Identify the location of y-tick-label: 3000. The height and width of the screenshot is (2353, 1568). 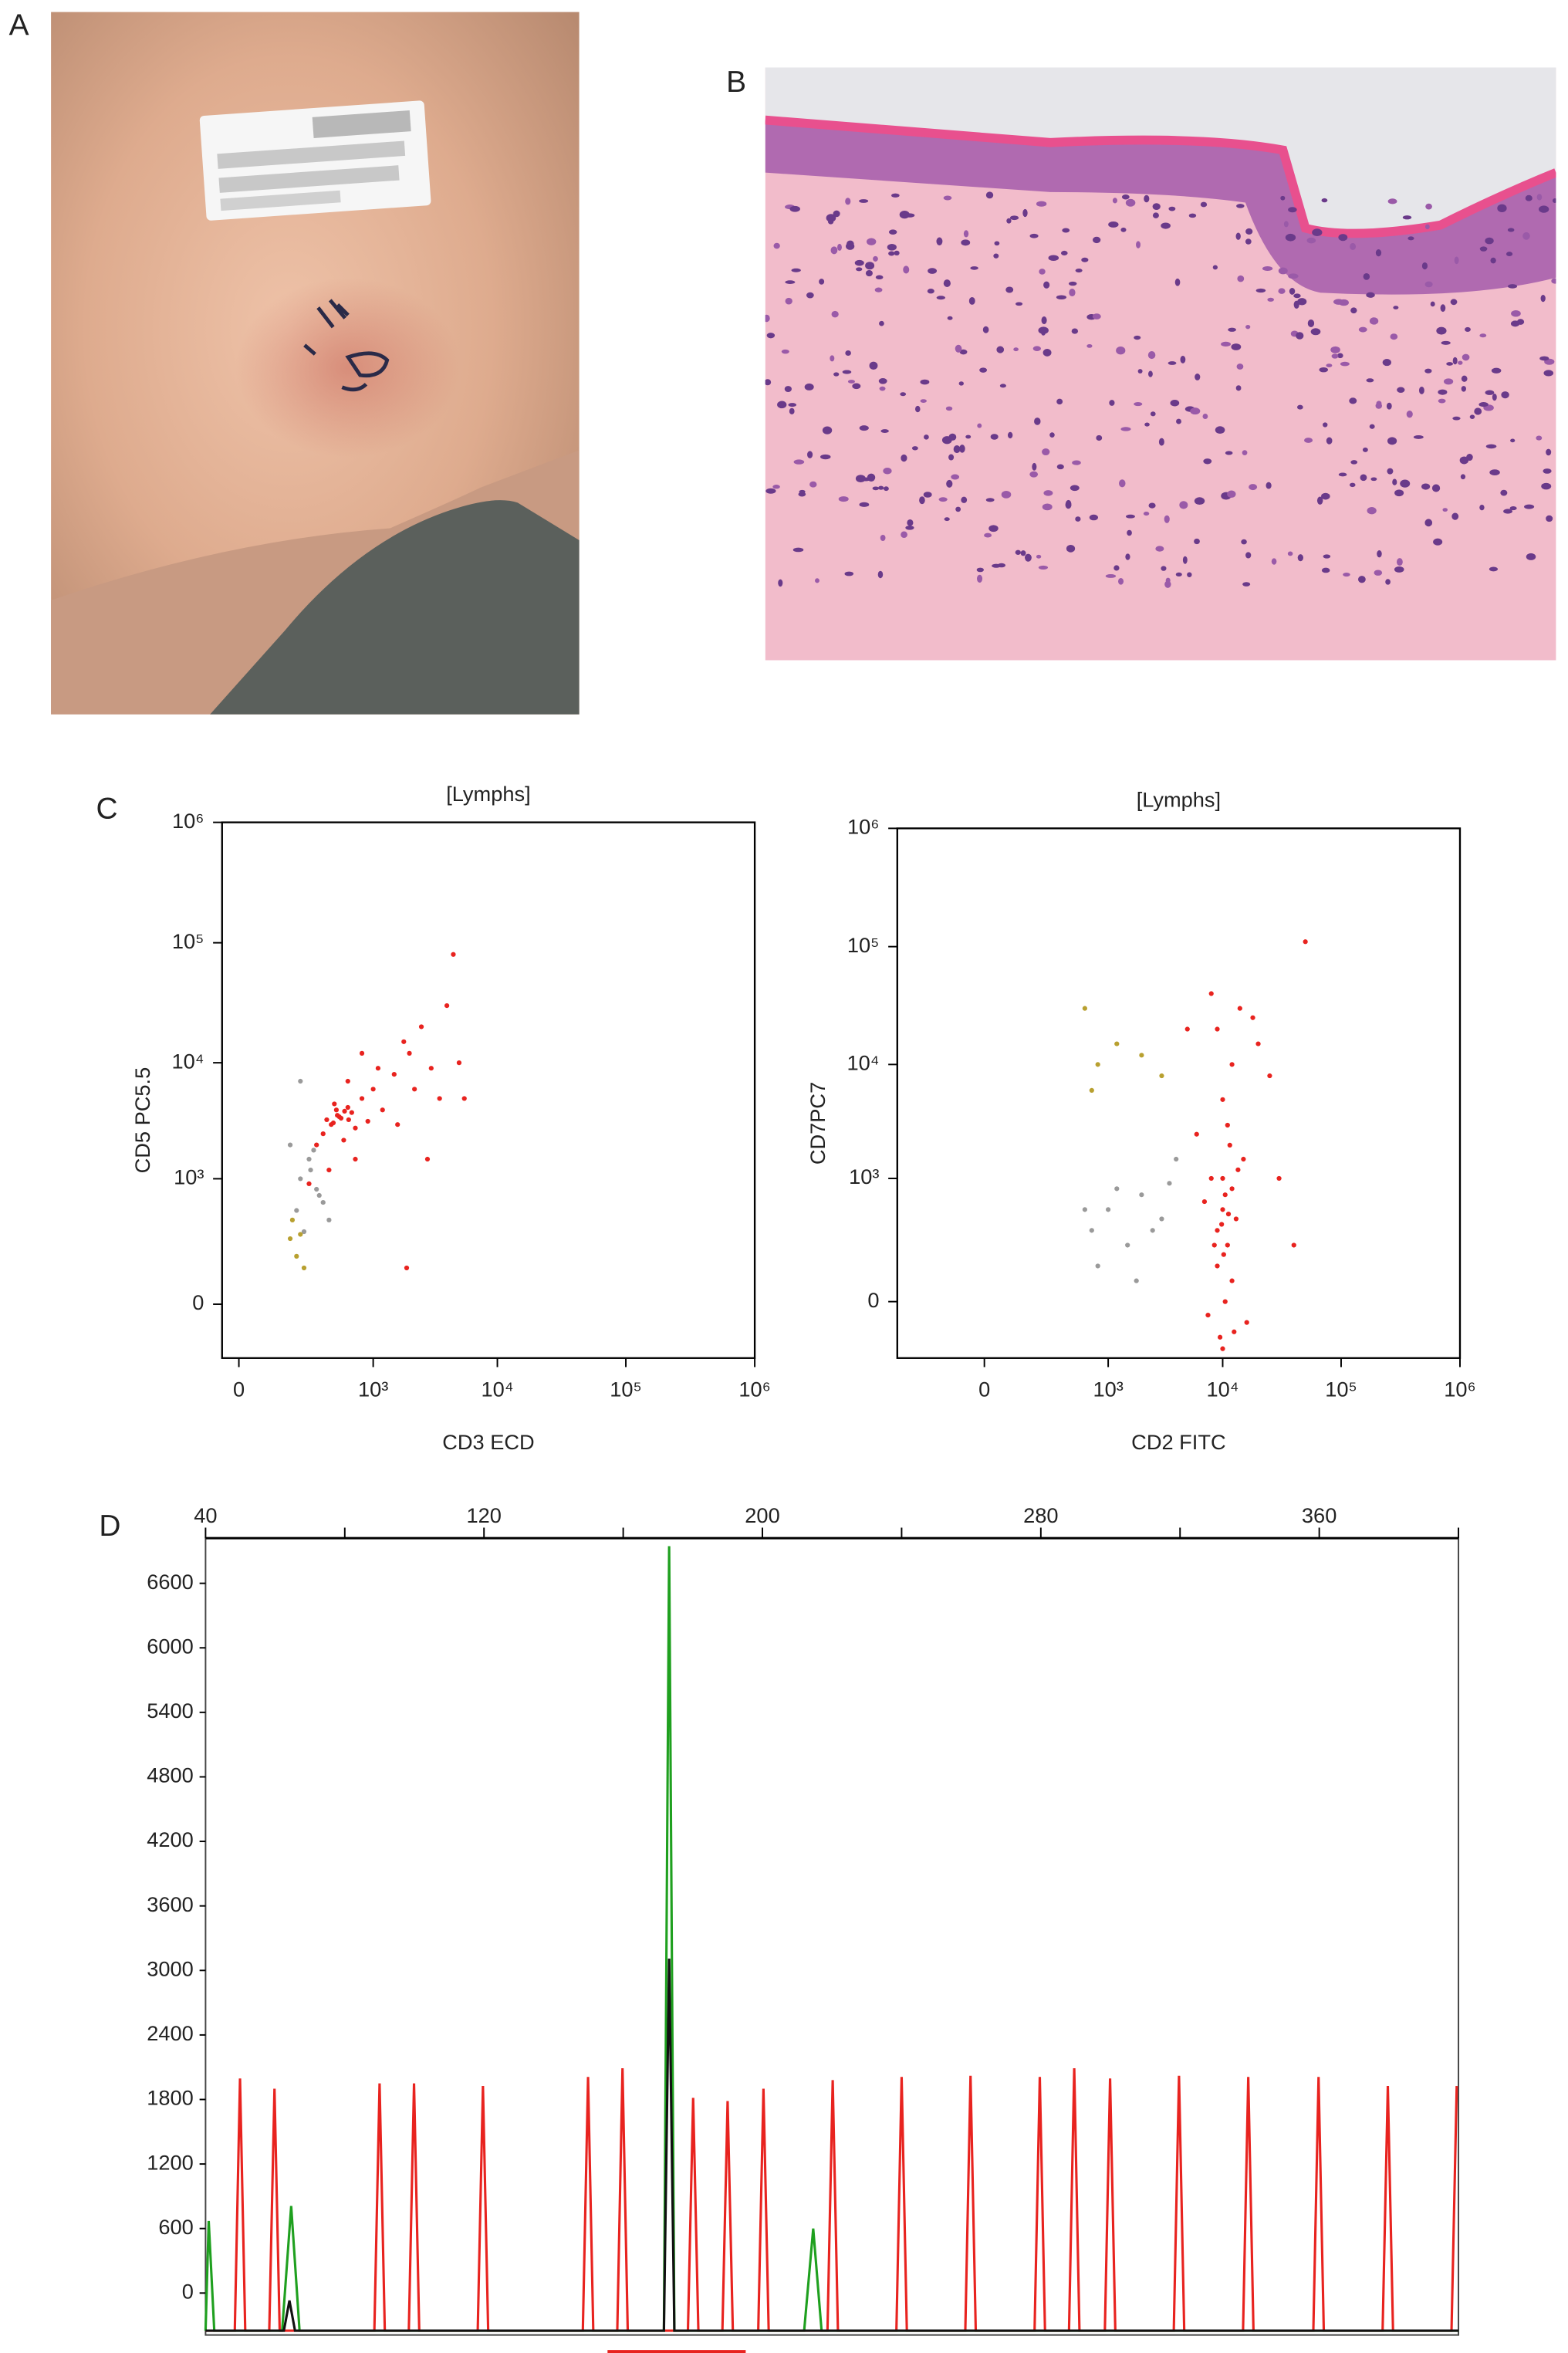
(170, 1968).